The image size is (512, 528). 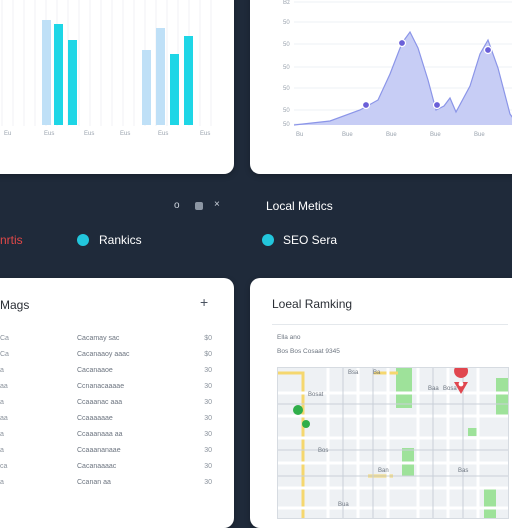 I want to click on minor-roads, so click(x=393, y=443).